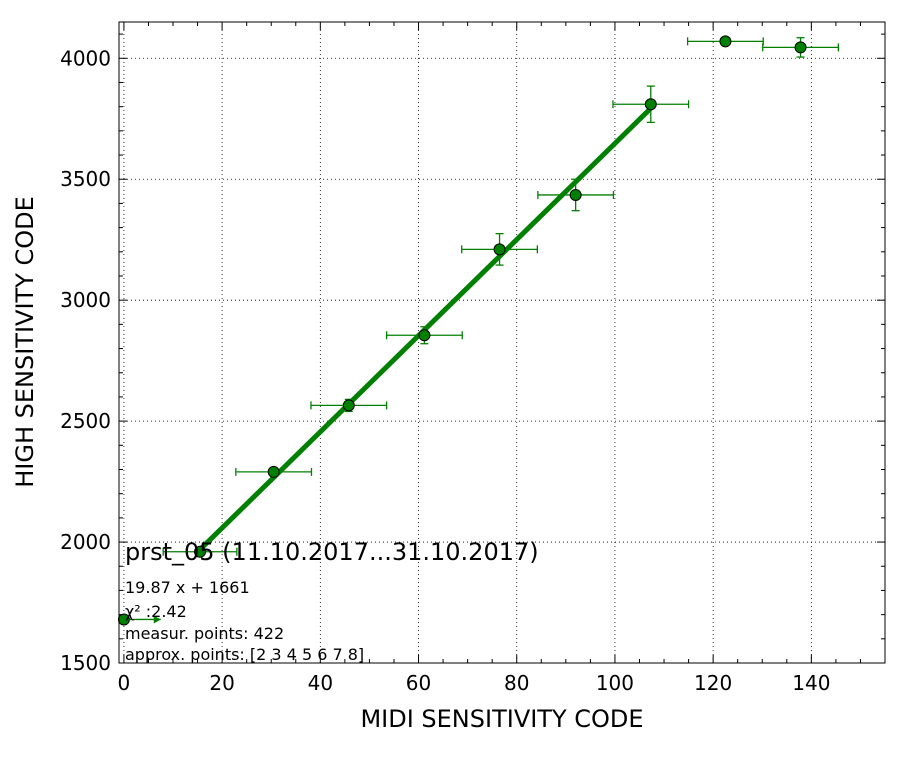 The width and height of the screenshot is (912, 762). I want to click on x-tick-label: 100, so click(615, 683).